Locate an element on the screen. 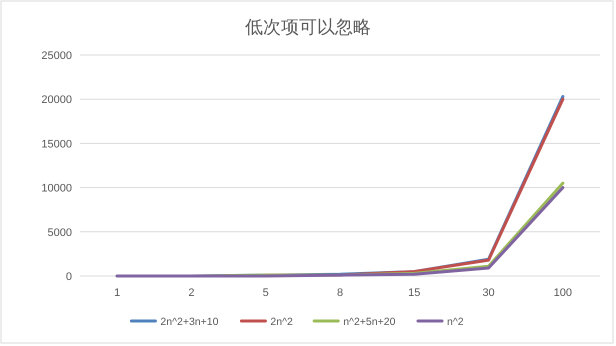  x-tick-label: 2 is located at coordinates (191, 293).